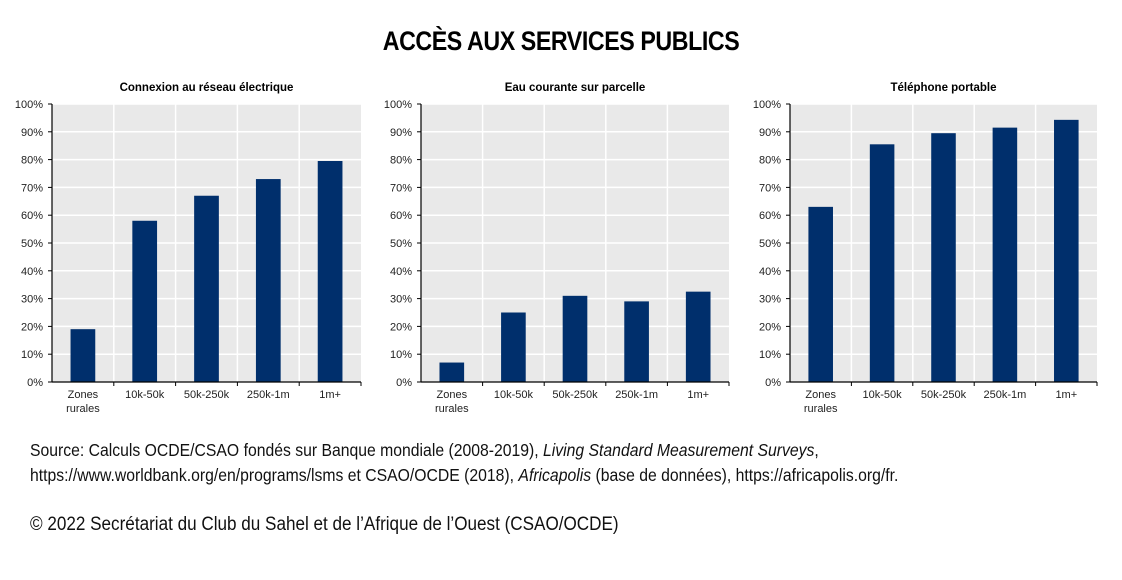  What do you see at coordinates (679, 450) in the screenshot?
I see `source-title-lsms: Living Standard Measurement Surveys` at bounding box center [679, 450].